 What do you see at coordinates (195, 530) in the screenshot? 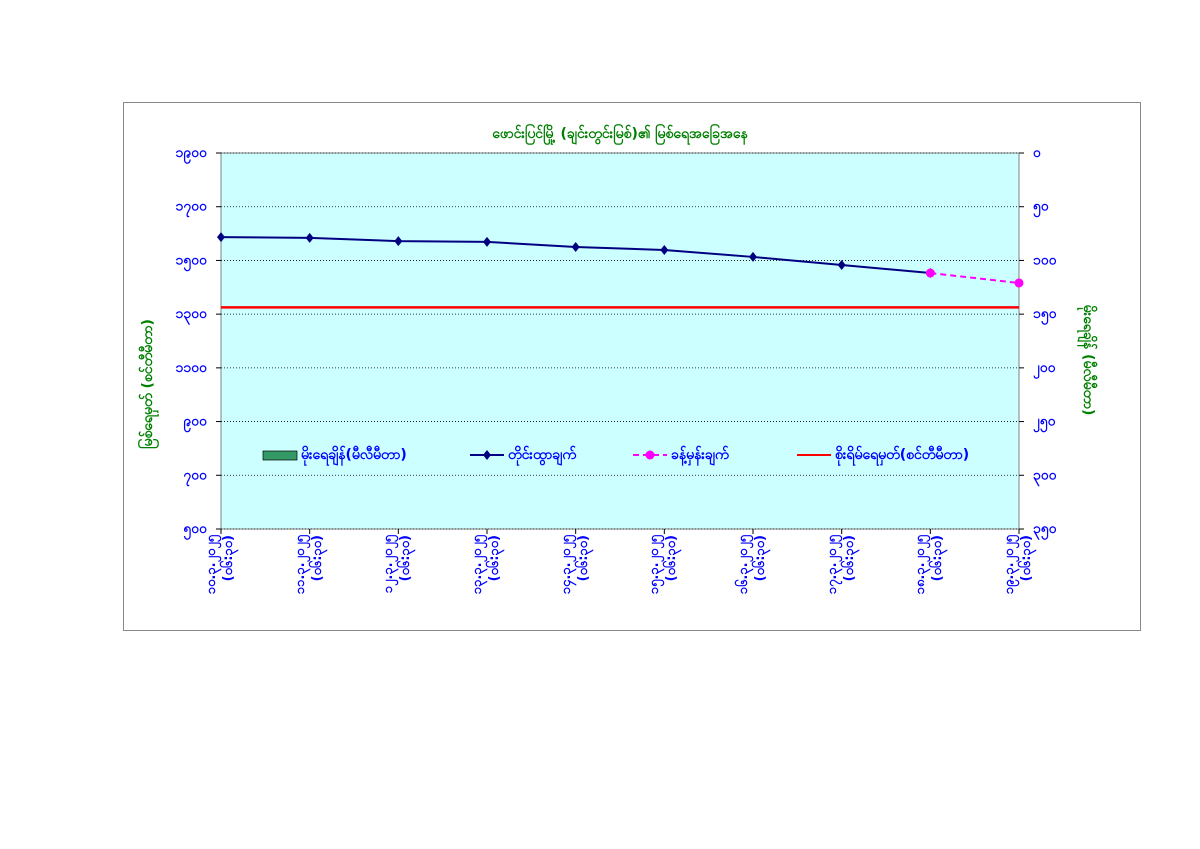
I see `y-tick-label: ၅၀၀` at bounding box center [195, 530].